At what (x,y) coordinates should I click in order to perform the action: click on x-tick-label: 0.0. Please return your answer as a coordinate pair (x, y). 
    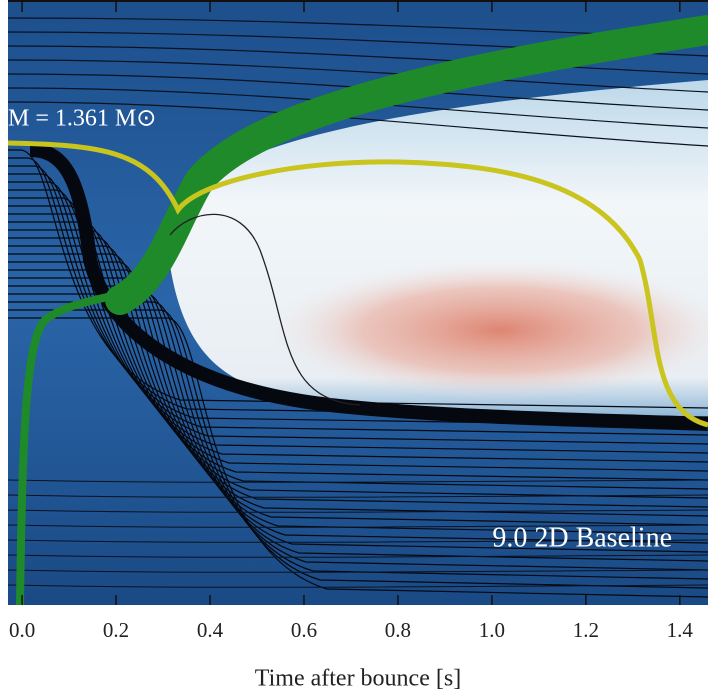
    Looking at the image, I should click on (22, 630).